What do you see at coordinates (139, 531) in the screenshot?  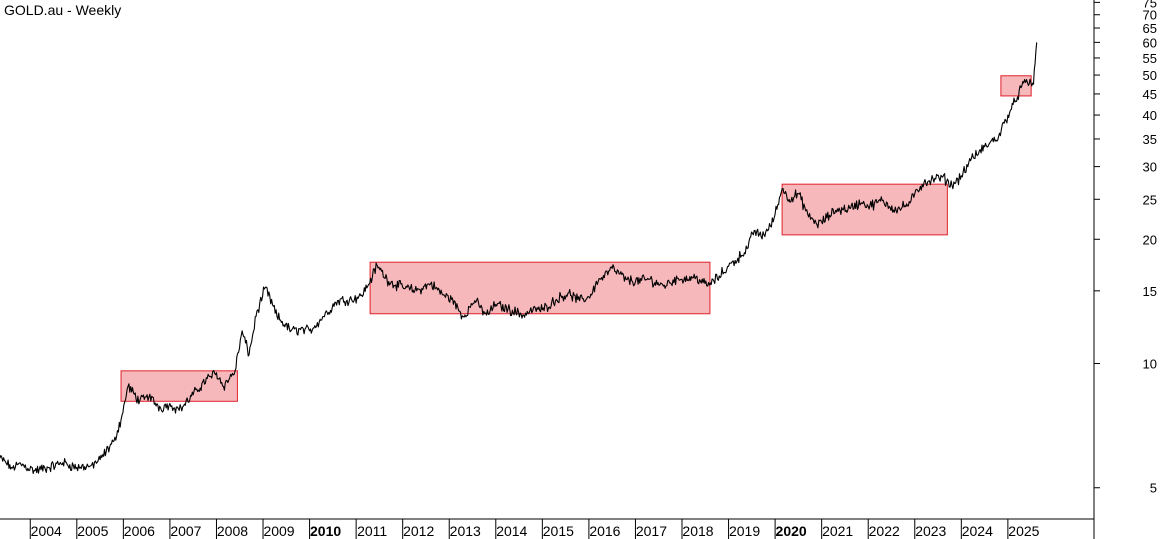 I see `x-tick-label-2006: 2006` at bounding box center [139, 531].